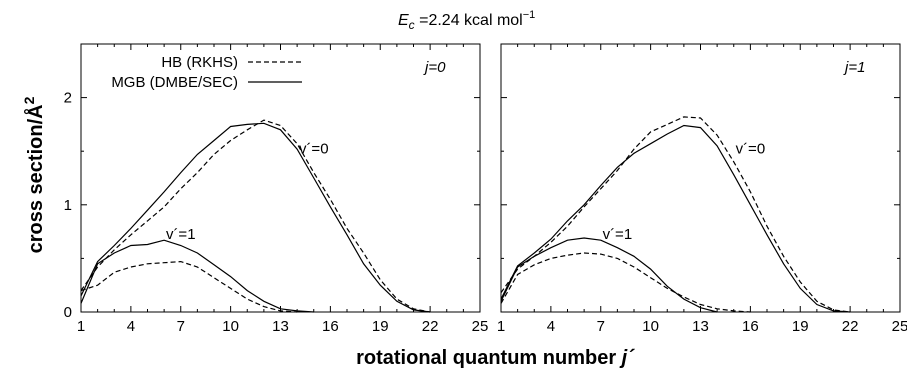 Image resolution: width=907 pixels, height=372 pixels. What do you see at coordinates (495, 358) in the screenshot?
I see `x-axis-label: rotational quantum number j´` at bounding box center [495, 358].